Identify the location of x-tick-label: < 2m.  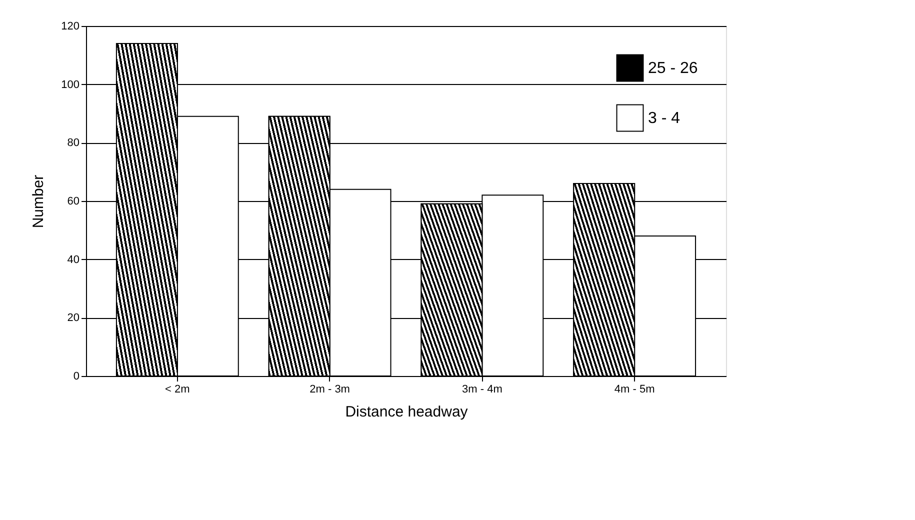
(177, 390).